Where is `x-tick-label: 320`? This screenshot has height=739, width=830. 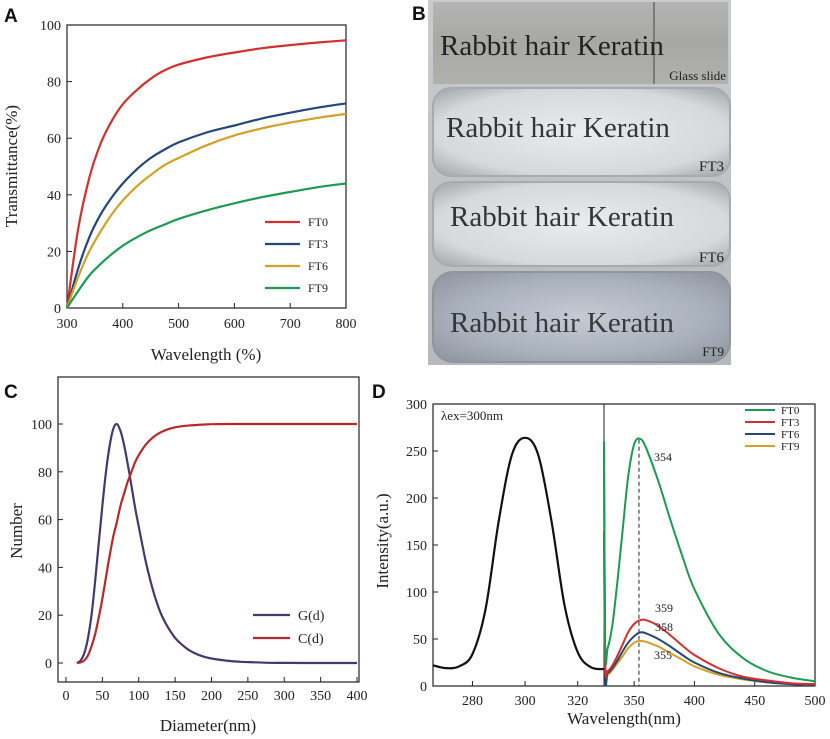
x-tick-label: 320 is located at coordinates (577, 701).